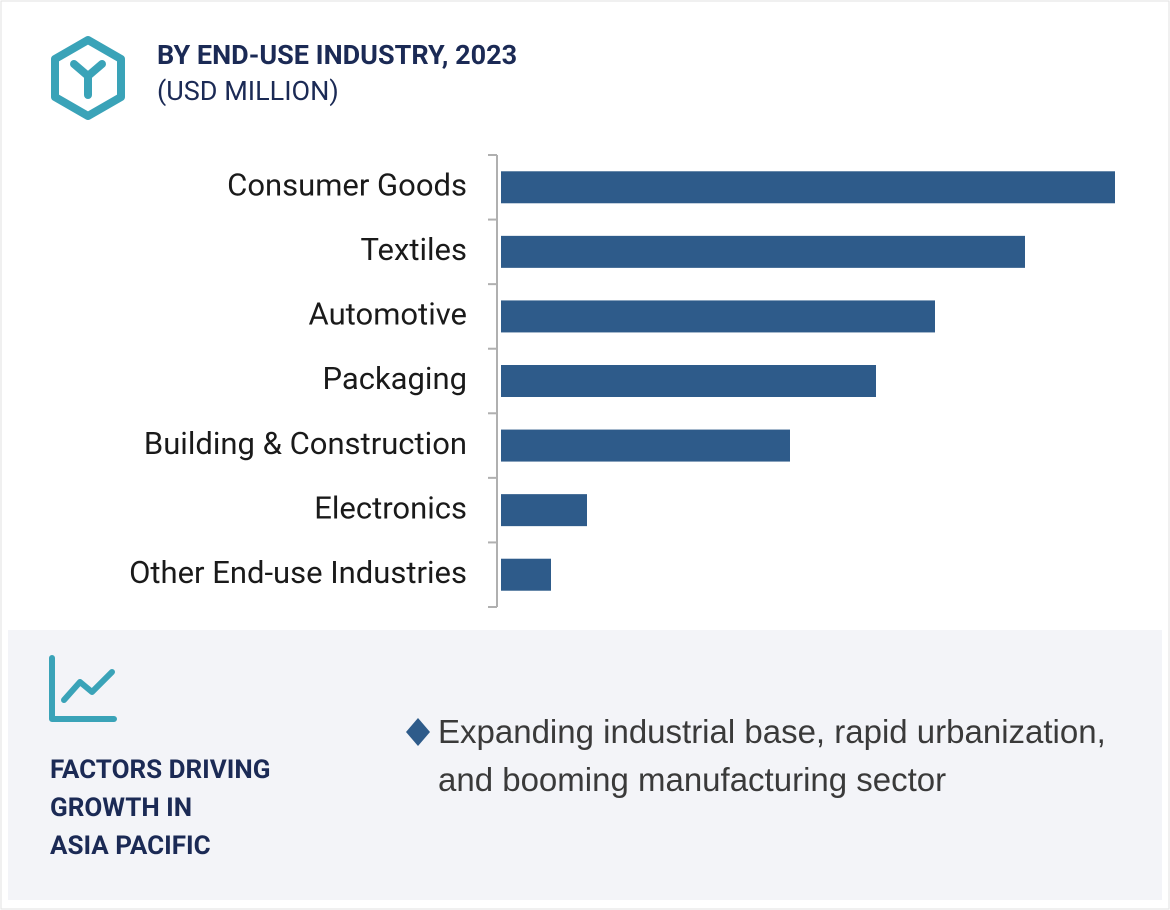 Image resolution: width=1170 pixels, height=910 pixels. Describe the element at coordinates (394, 378) in the screenshot. I see `category-label: Packaging` at that location.